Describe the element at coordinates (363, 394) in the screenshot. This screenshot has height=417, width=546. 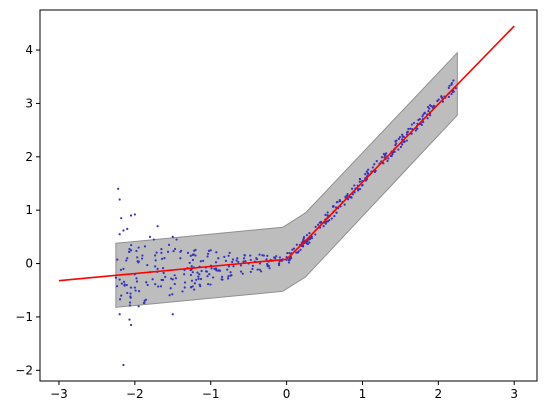
I see `x-tick-label: 1` at that location.